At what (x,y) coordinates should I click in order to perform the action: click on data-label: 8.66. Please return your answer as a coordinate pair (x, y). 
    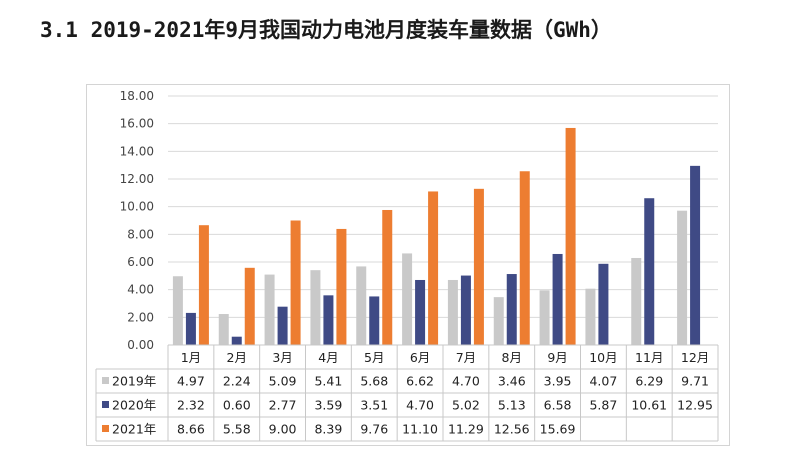
    Looking at the image, I should click on (191, 429).